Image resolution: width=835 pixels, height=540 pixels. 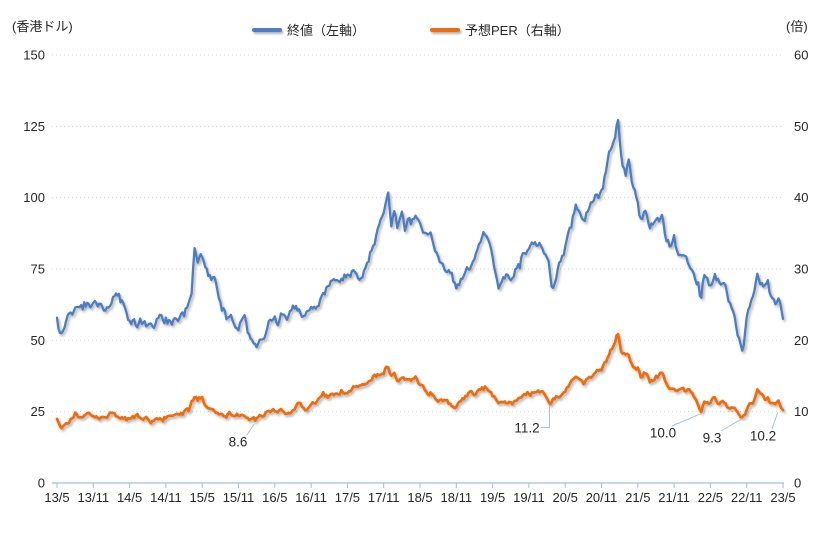 What do you see at coordinates (347, 497) in the screenshot?
I see `x-axis-tick-label: 17/5` at bounding box center [347, 497].